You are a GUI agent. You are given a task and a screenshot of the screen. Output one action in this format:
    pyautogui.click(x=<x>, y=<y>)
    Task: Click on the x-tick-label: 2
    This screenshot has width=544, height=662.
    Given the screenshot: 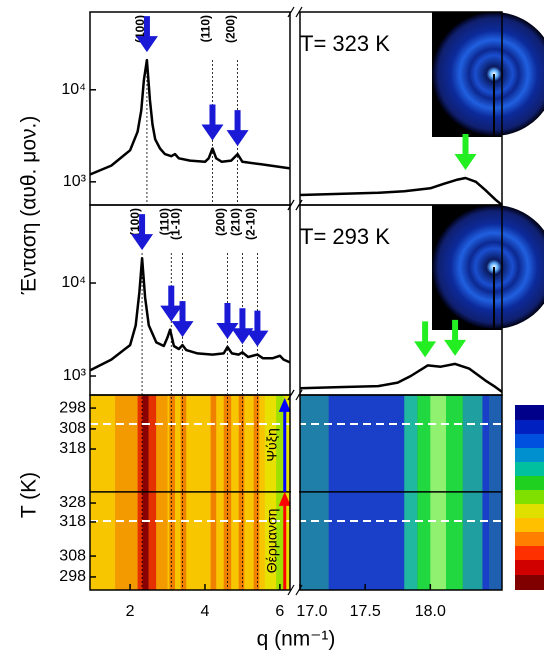 What is the action you would take?
    pyautogui.click(x=130, y=611)
    